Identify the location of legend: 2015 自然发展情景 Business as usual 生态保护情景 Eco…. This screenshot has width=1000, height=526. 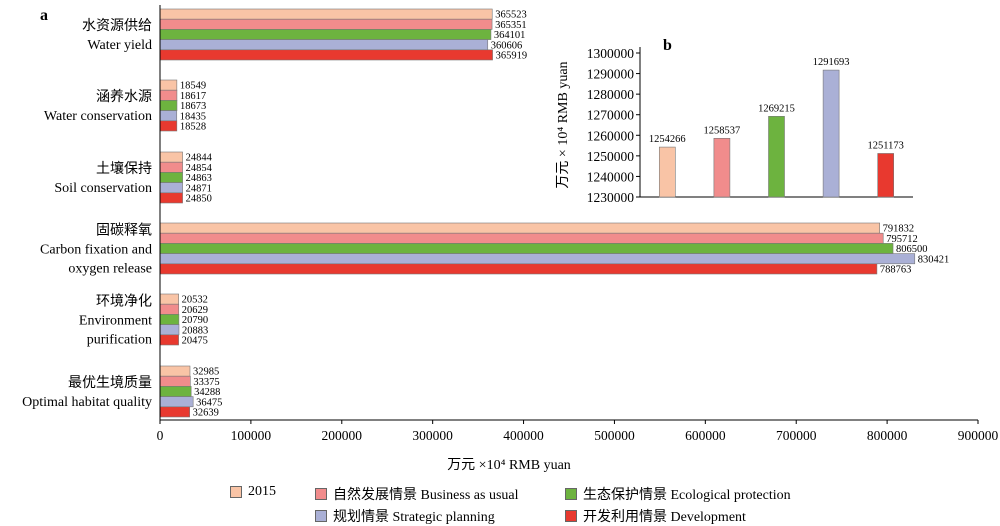
(540, 503).